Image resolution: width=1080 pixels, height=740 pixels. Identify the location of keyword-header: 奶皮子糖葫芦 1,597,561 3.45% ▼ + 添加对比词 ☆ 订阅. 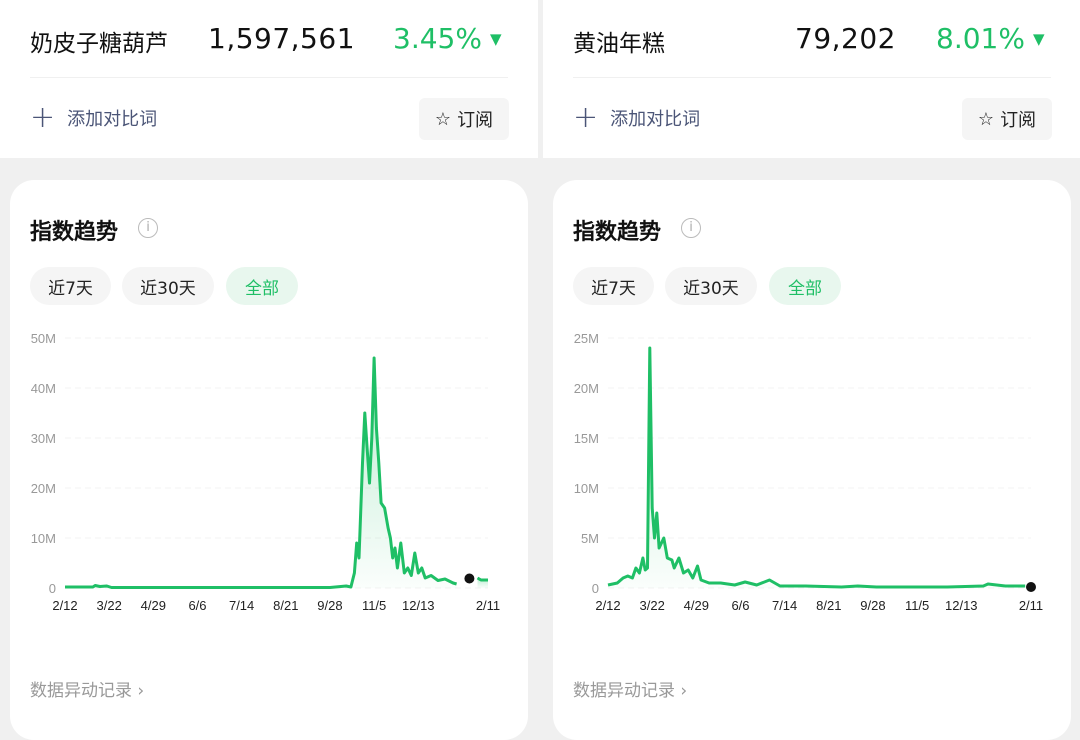
(269, 79).